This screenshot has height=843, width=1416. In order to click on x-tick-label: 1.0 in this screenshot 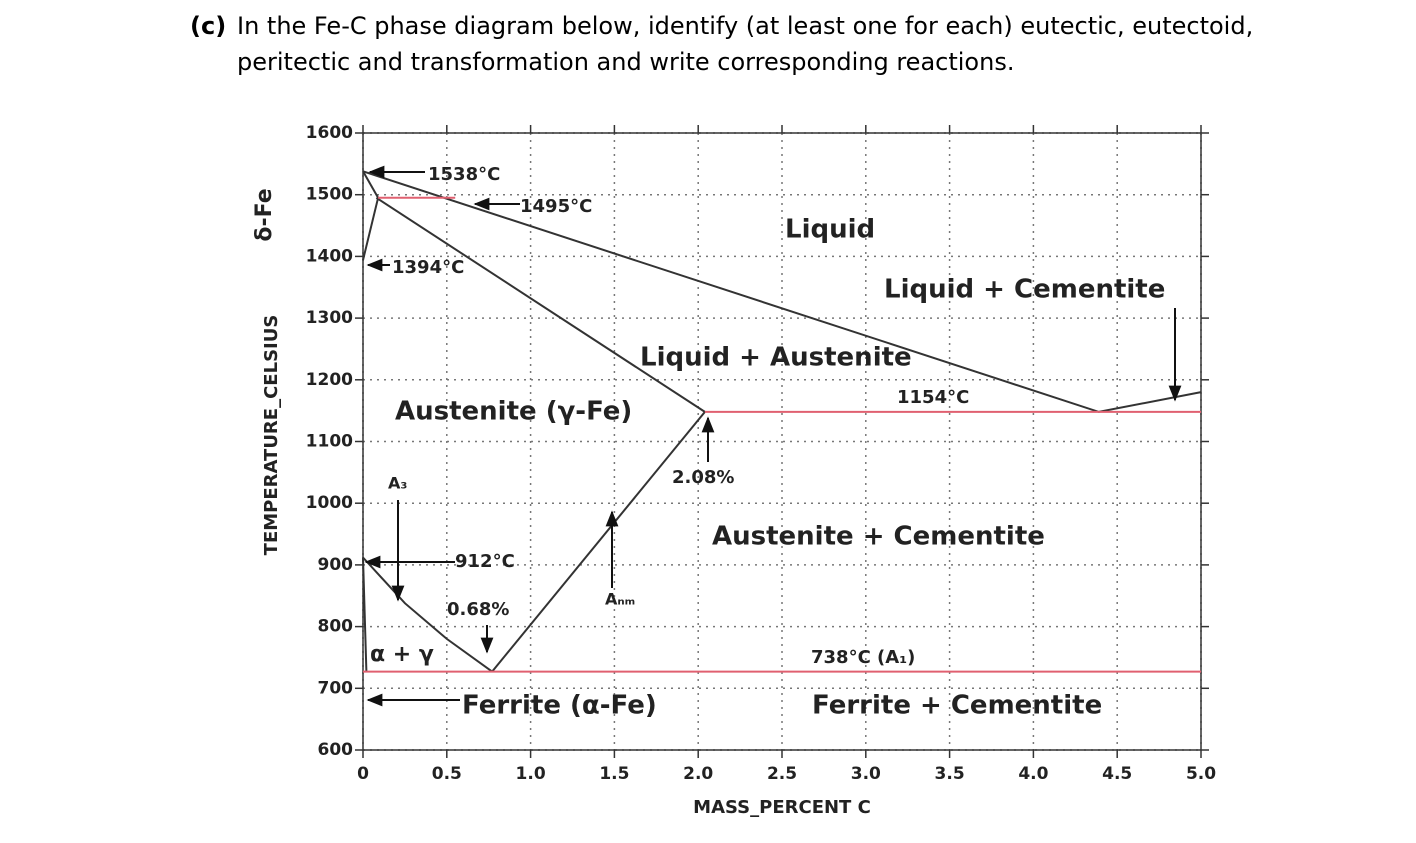, I will do `click(531, 774)`.